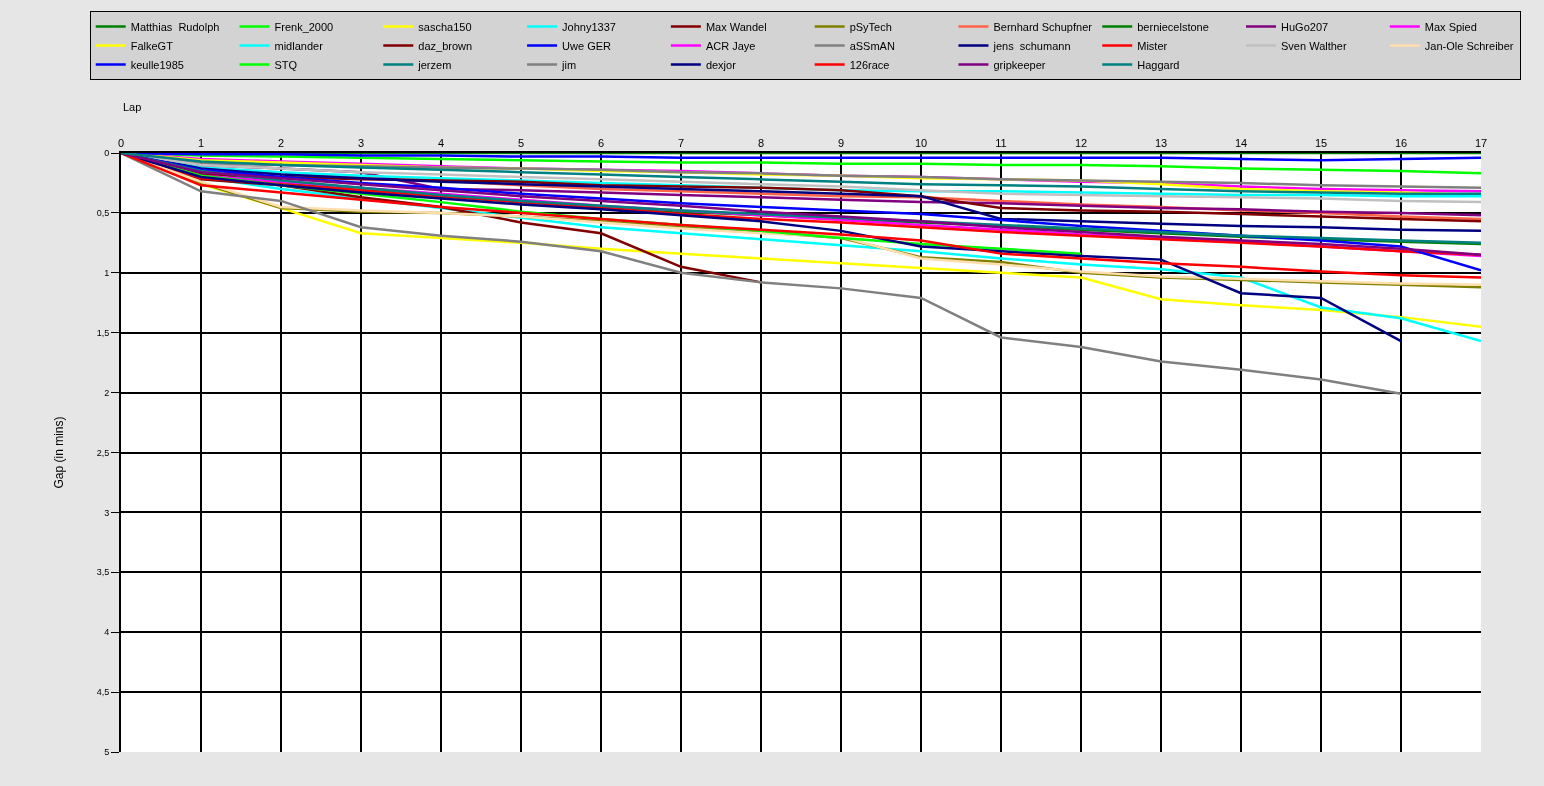 Image resolution: width=1544 pixels, height=786 pixels. What do you see at coordinates (569, 64) in the screenshot?
I see `legend-label: jim` at bounding box center [569, 64].